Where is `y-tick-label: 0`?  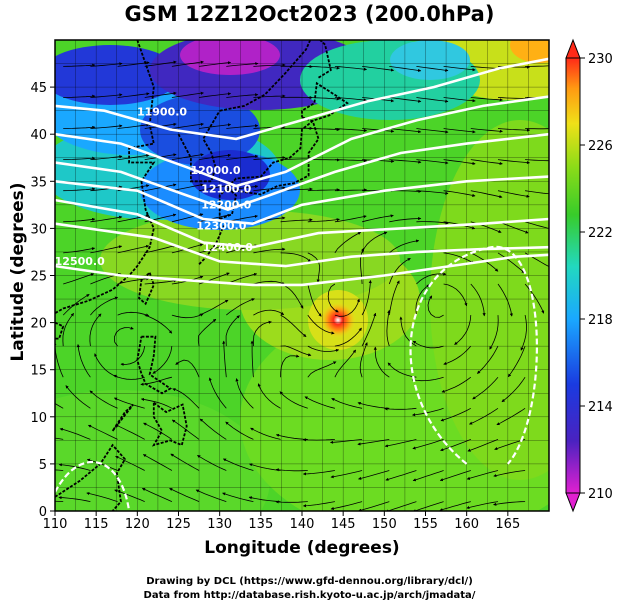 y-tick-label: 0 is located at coordinates (43, 512).